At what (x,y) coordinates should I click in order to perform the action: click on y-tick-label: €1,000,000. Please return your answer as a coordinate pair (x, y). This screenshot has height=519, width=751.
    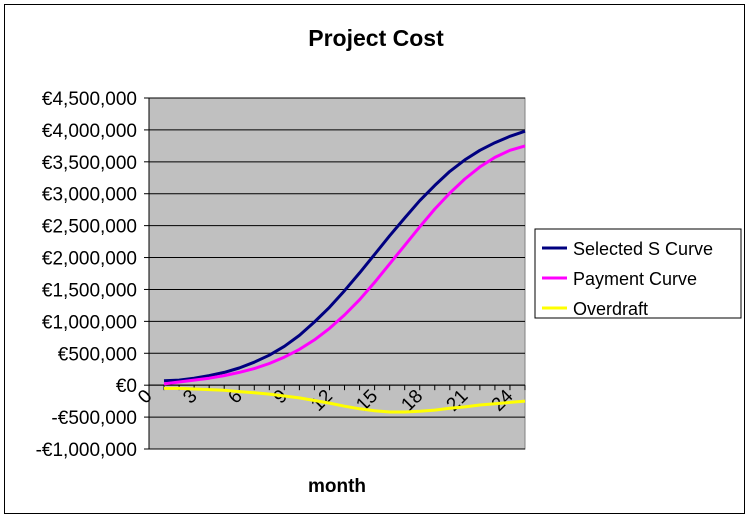
    Looking at the image, I should click on (89, 322).